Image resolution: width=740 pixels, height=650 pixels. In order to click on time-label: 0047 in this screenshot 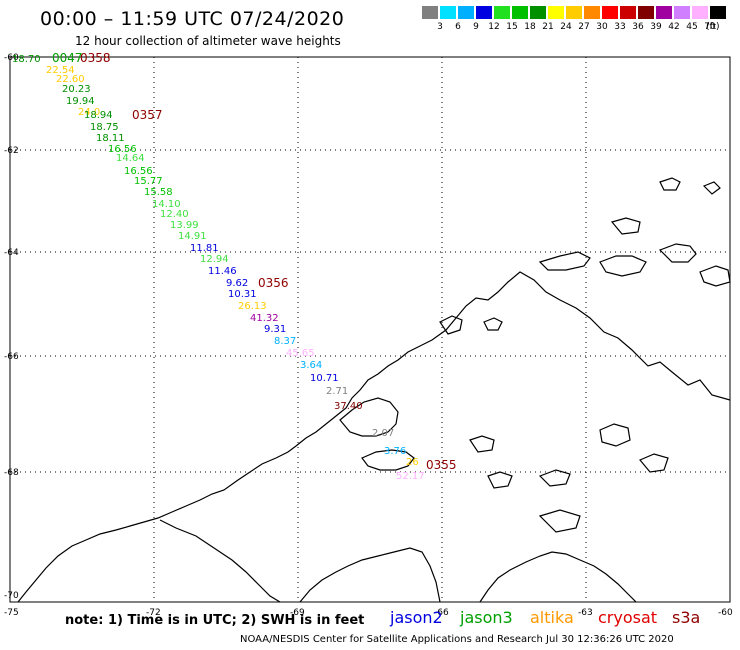, I will do `click(67, 58)`.